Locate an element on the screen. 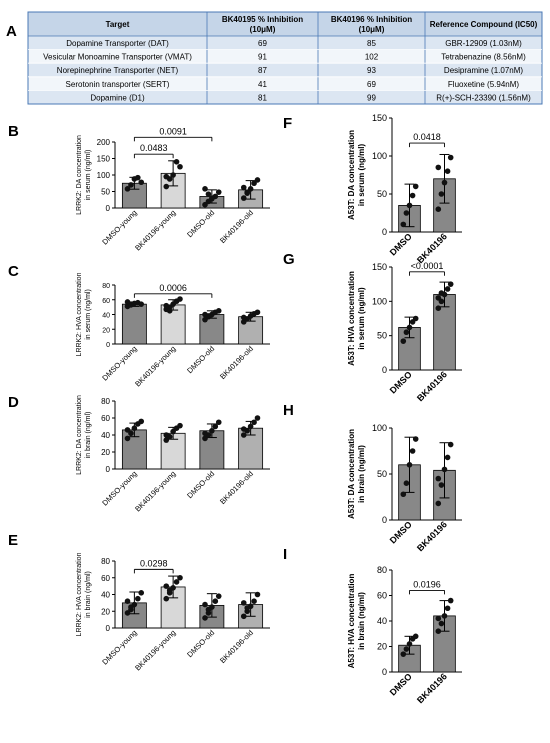  y-tick-label: 50 is located at coordinates (382, 194).